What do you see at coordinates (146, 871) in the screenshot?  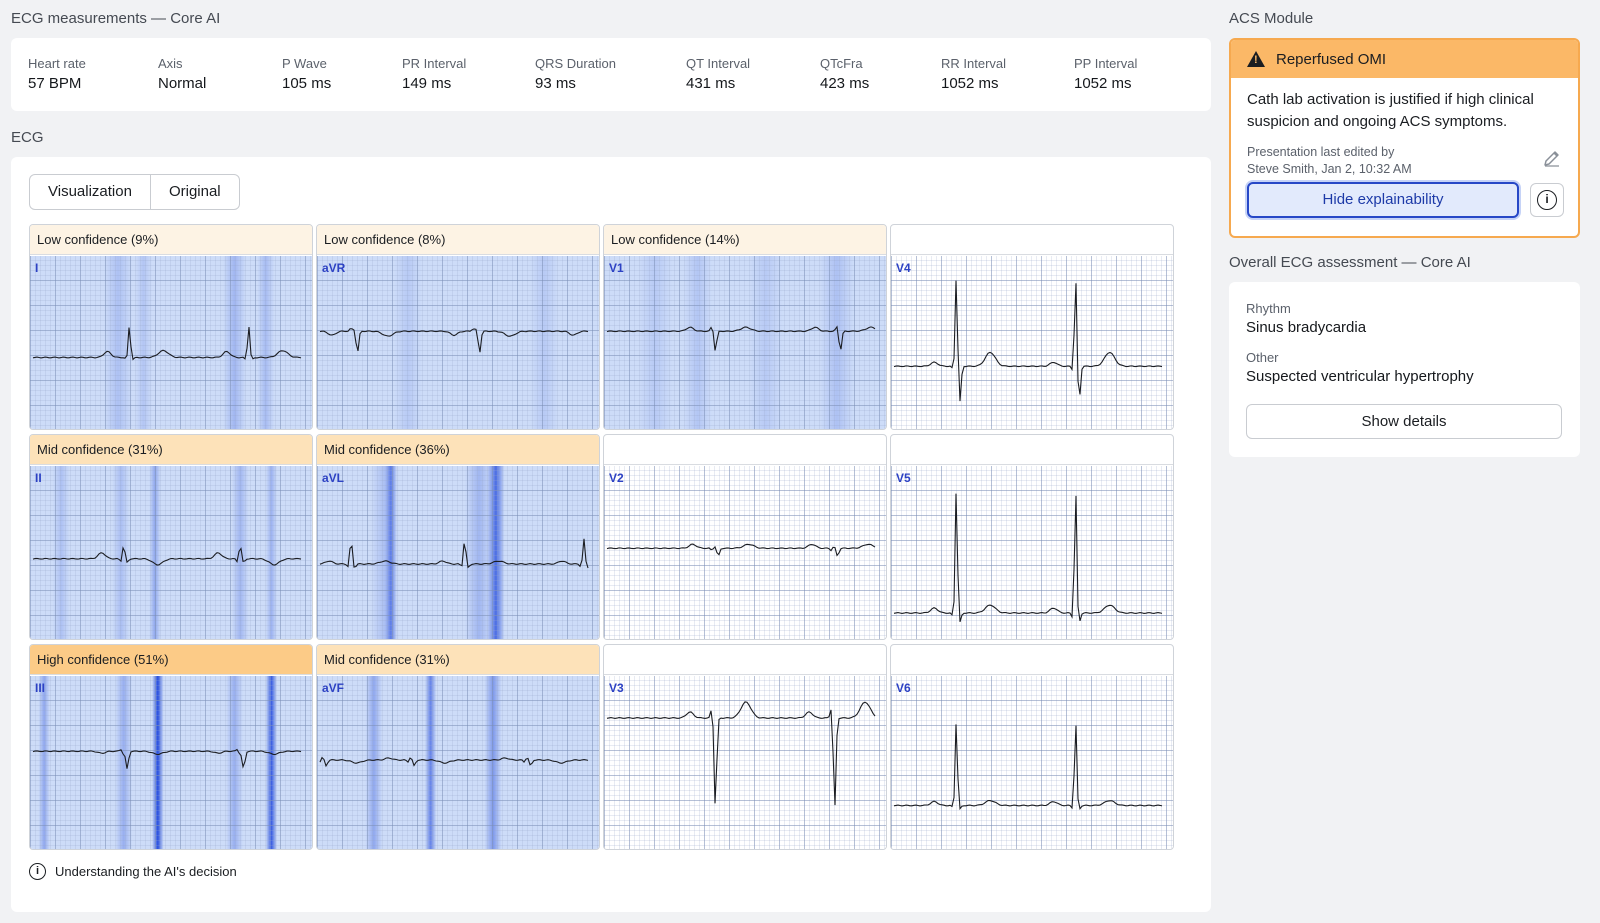 I see `understand-label: Understanding the AI's decision` at bounding box center [146, 871].